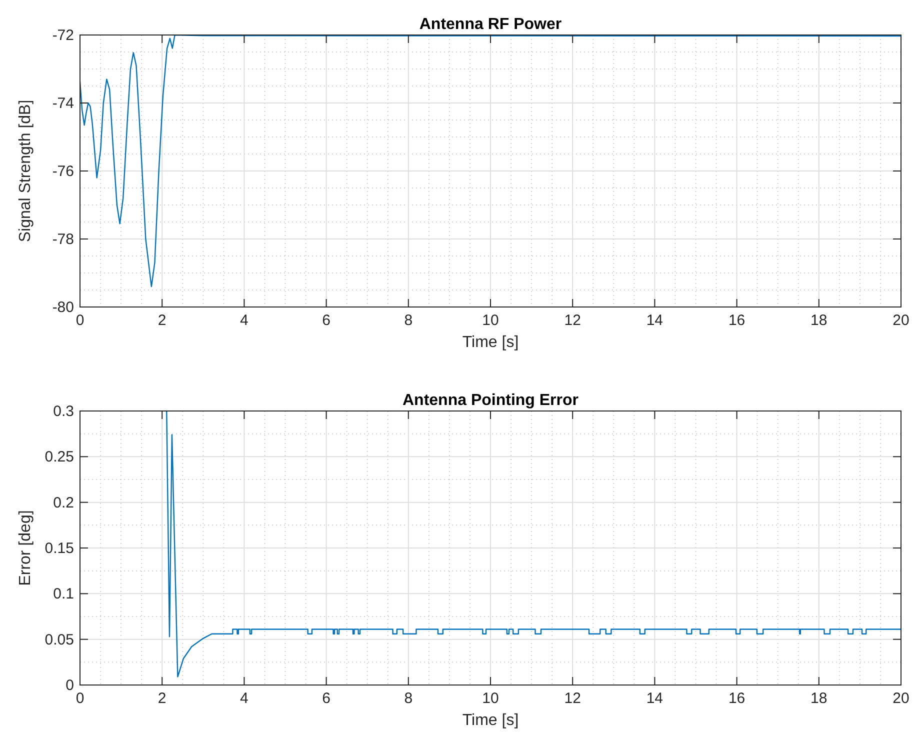 Image resolution: width=915 pixels, height=744 pixels. Describe the element at coordinates (490, 400) in the screenshot. I see `chart-title: Antenna Pointing Error` at that location.